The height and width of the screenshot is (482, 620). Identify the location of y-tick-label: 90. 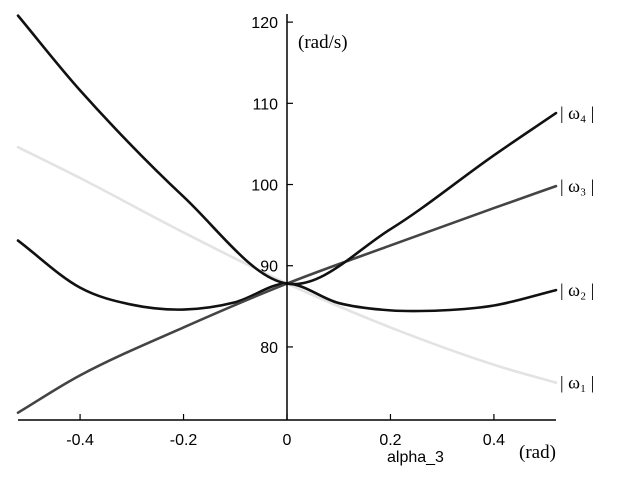
(269, 267).